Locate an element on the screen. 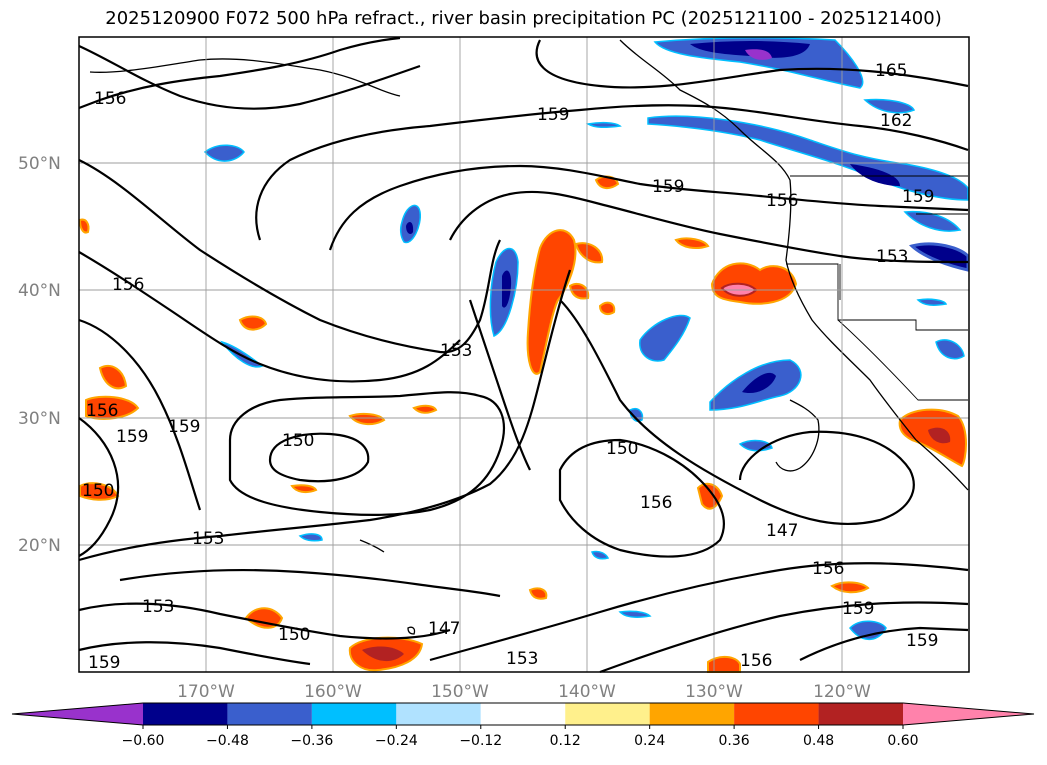 This screenshot has width=1047, height=765. small-island is located at coordinates (411, 630).